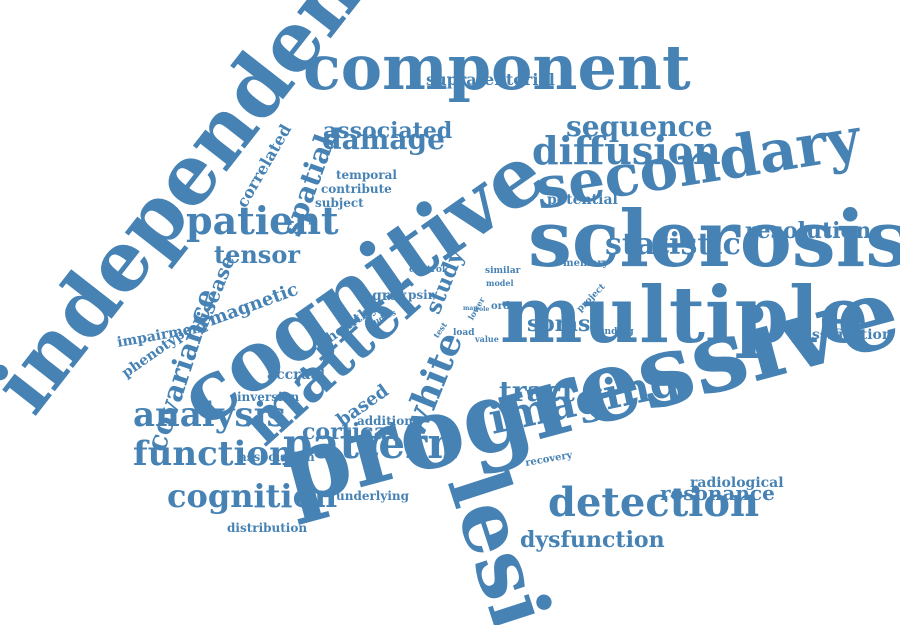 This screenshot has height=625, width=900. I want to click on word-order: order, so click(506, 307).